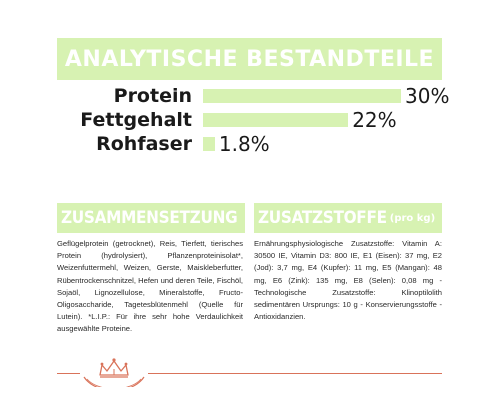  I want to click on nutrient-value: 1.8%, so click(244, 144).